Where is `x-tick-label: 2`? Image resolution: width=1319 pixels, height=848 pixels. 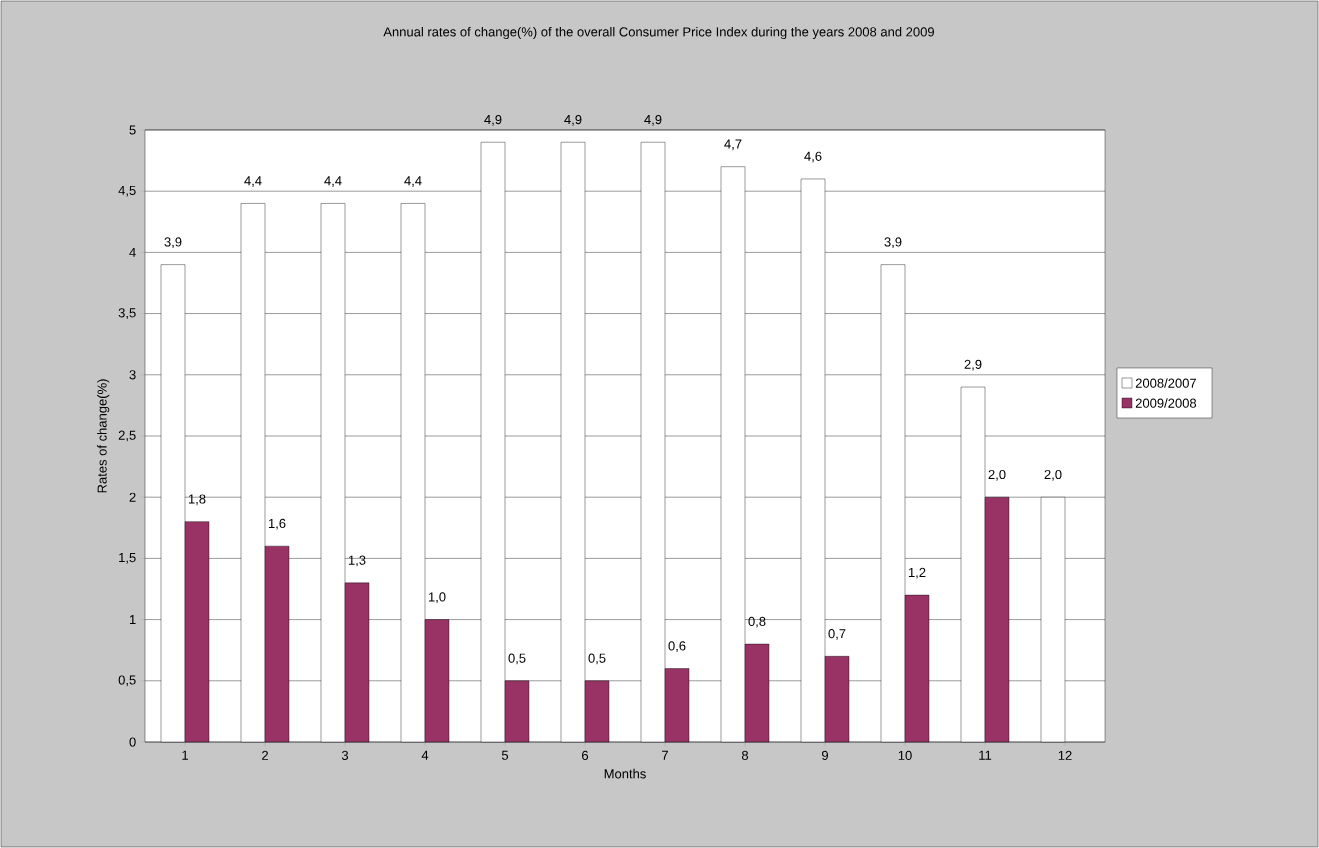
x-tick-label: 2 is located at coordinates (265, 755).